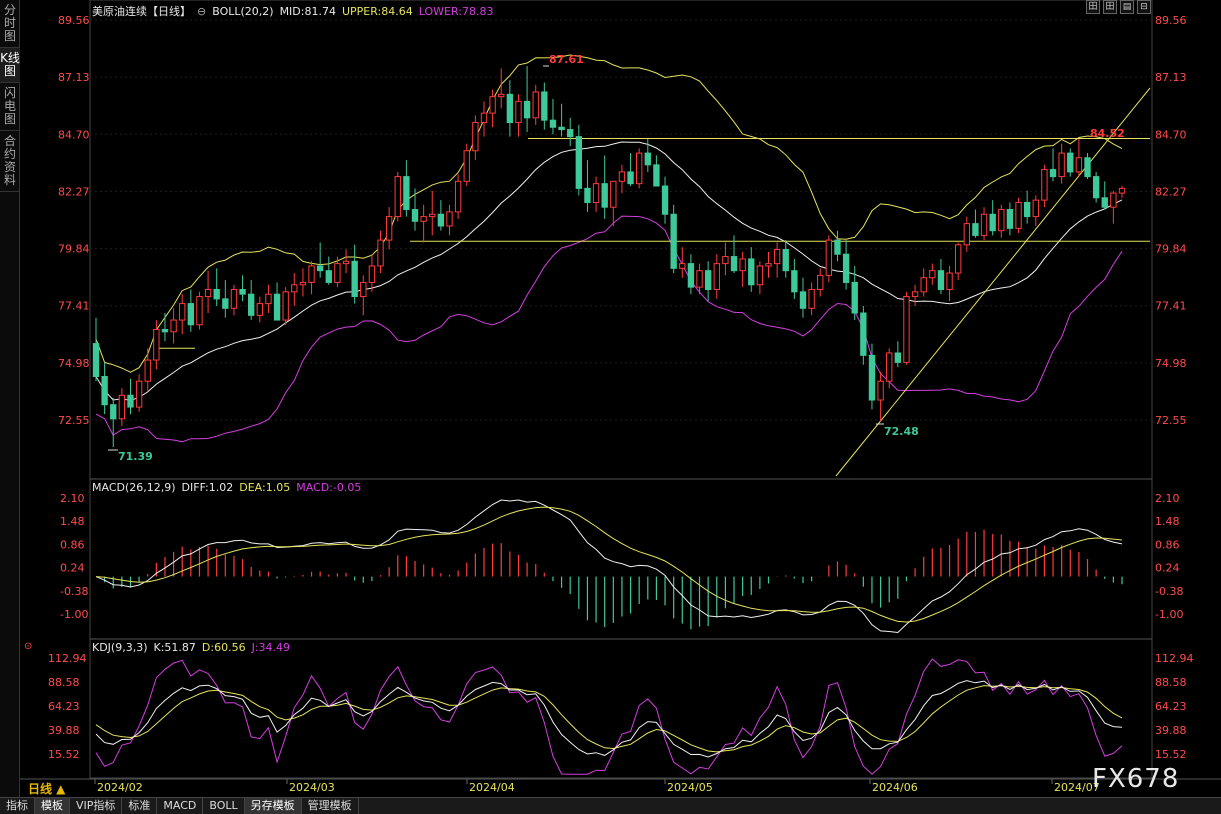 The width and height of the screenshot is (1221, 814). Describe the element at coordinates (1171, 306) in the screenshot. I see `price-tick-right: 77.41` at that location.